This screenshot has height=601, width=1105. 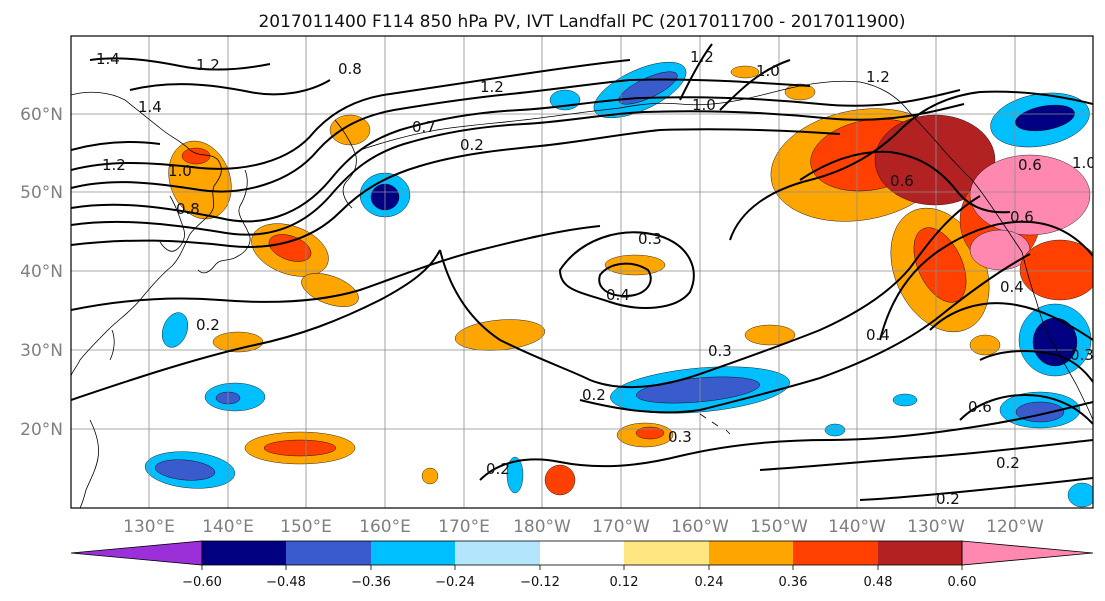 What do you see at coordinates (424, 127) in the screenshot?
I see `contour-label: 0.7` at bounding box center [424, 127].